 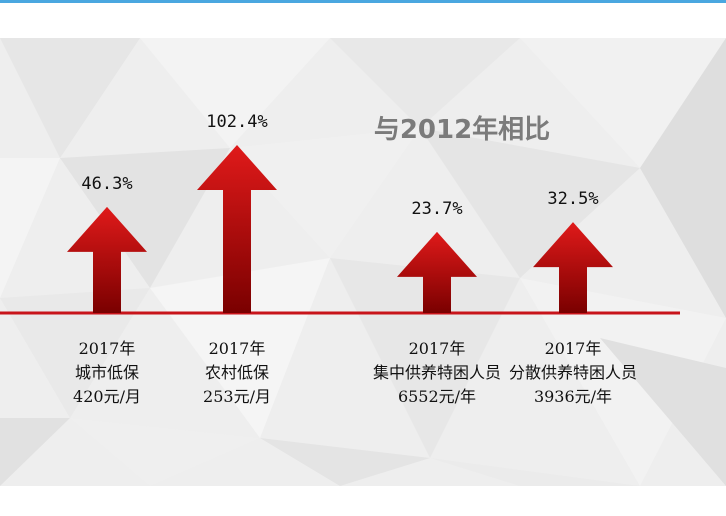 What do you see at coordinates (462, 129) in the screenshot?
I see `chart-title: 与2012年相比` at bounding box center [462, 129].